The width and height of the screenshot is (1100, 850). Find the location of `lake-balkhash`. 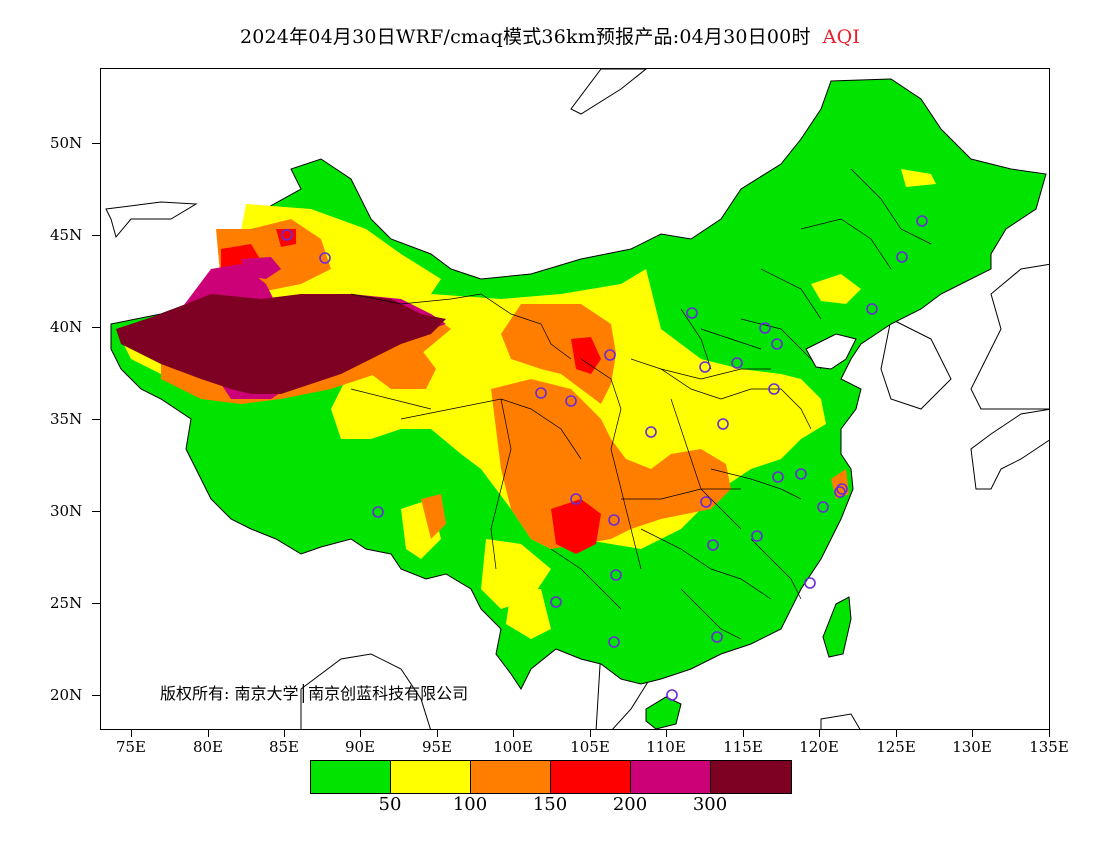

lake-balkhash is located at coordinates (151, 220).